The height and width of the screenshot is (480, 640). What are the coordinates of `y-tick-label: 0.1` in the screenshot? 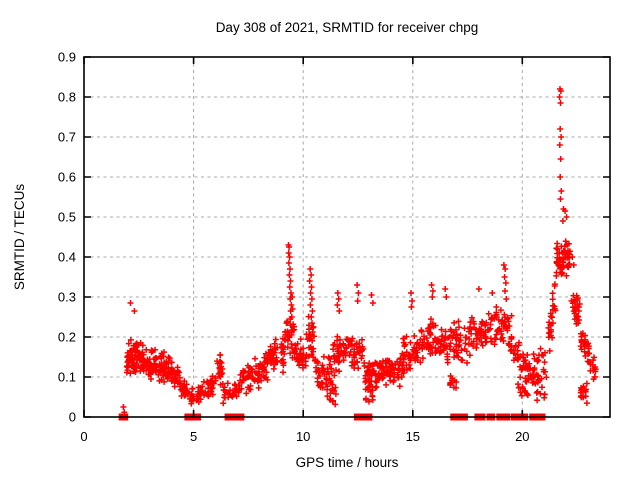 It's located at (67, 377).